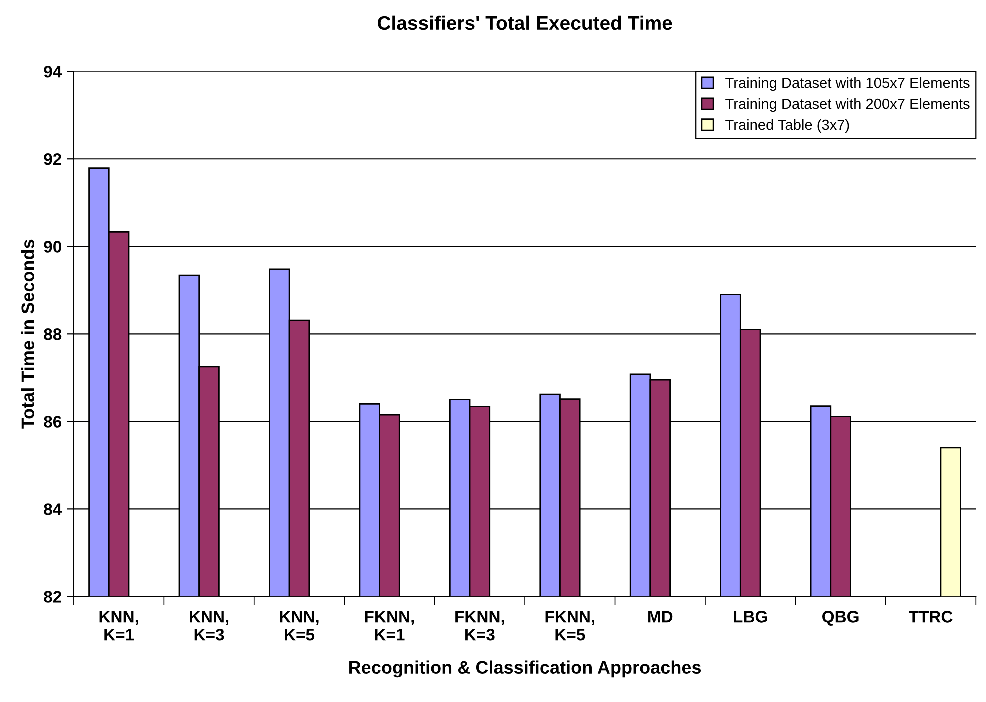  What do you see at coordinates (526, 669) in the screenshot?
I see `x-axis-title: Recognition & Classification Approaches` at bounding box center [526, 669].